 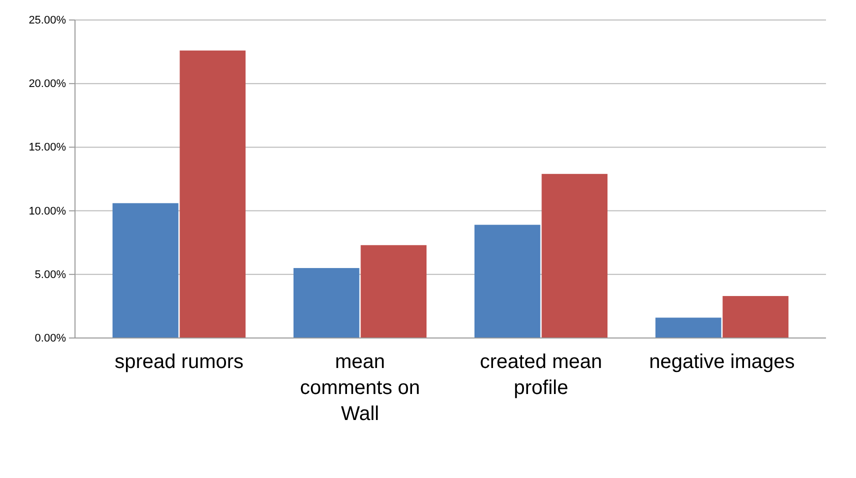 I want to click on y-tick-label: 5.00%, so click(x=50, y=274).